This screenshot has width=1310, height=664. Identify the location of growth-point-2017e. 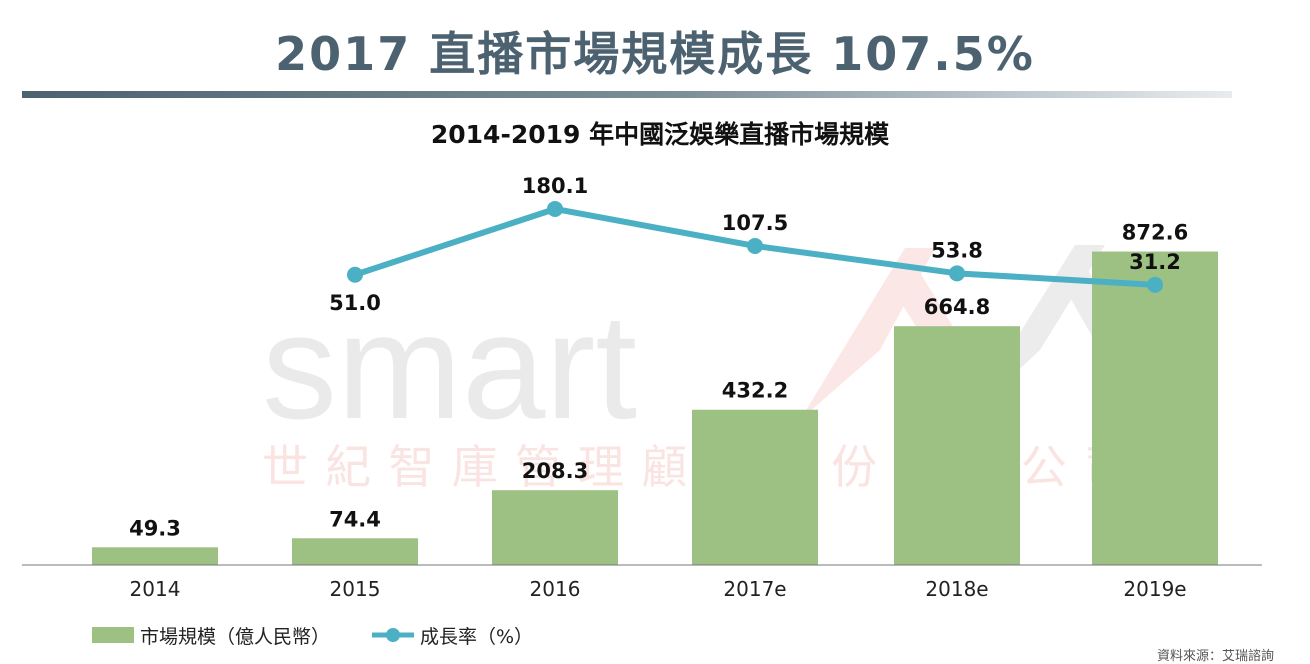
(755, 245).